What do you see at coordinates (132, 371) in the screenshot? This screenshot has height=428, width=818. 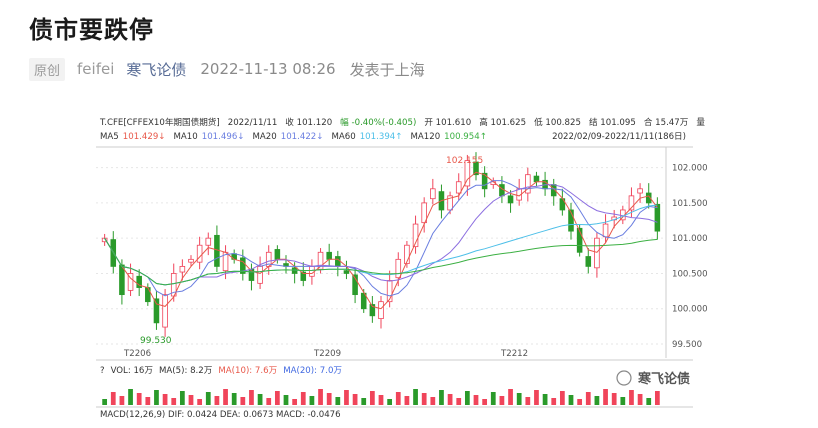 I see `vol-value: VOL: 16万` at bounding box center [132, 371].